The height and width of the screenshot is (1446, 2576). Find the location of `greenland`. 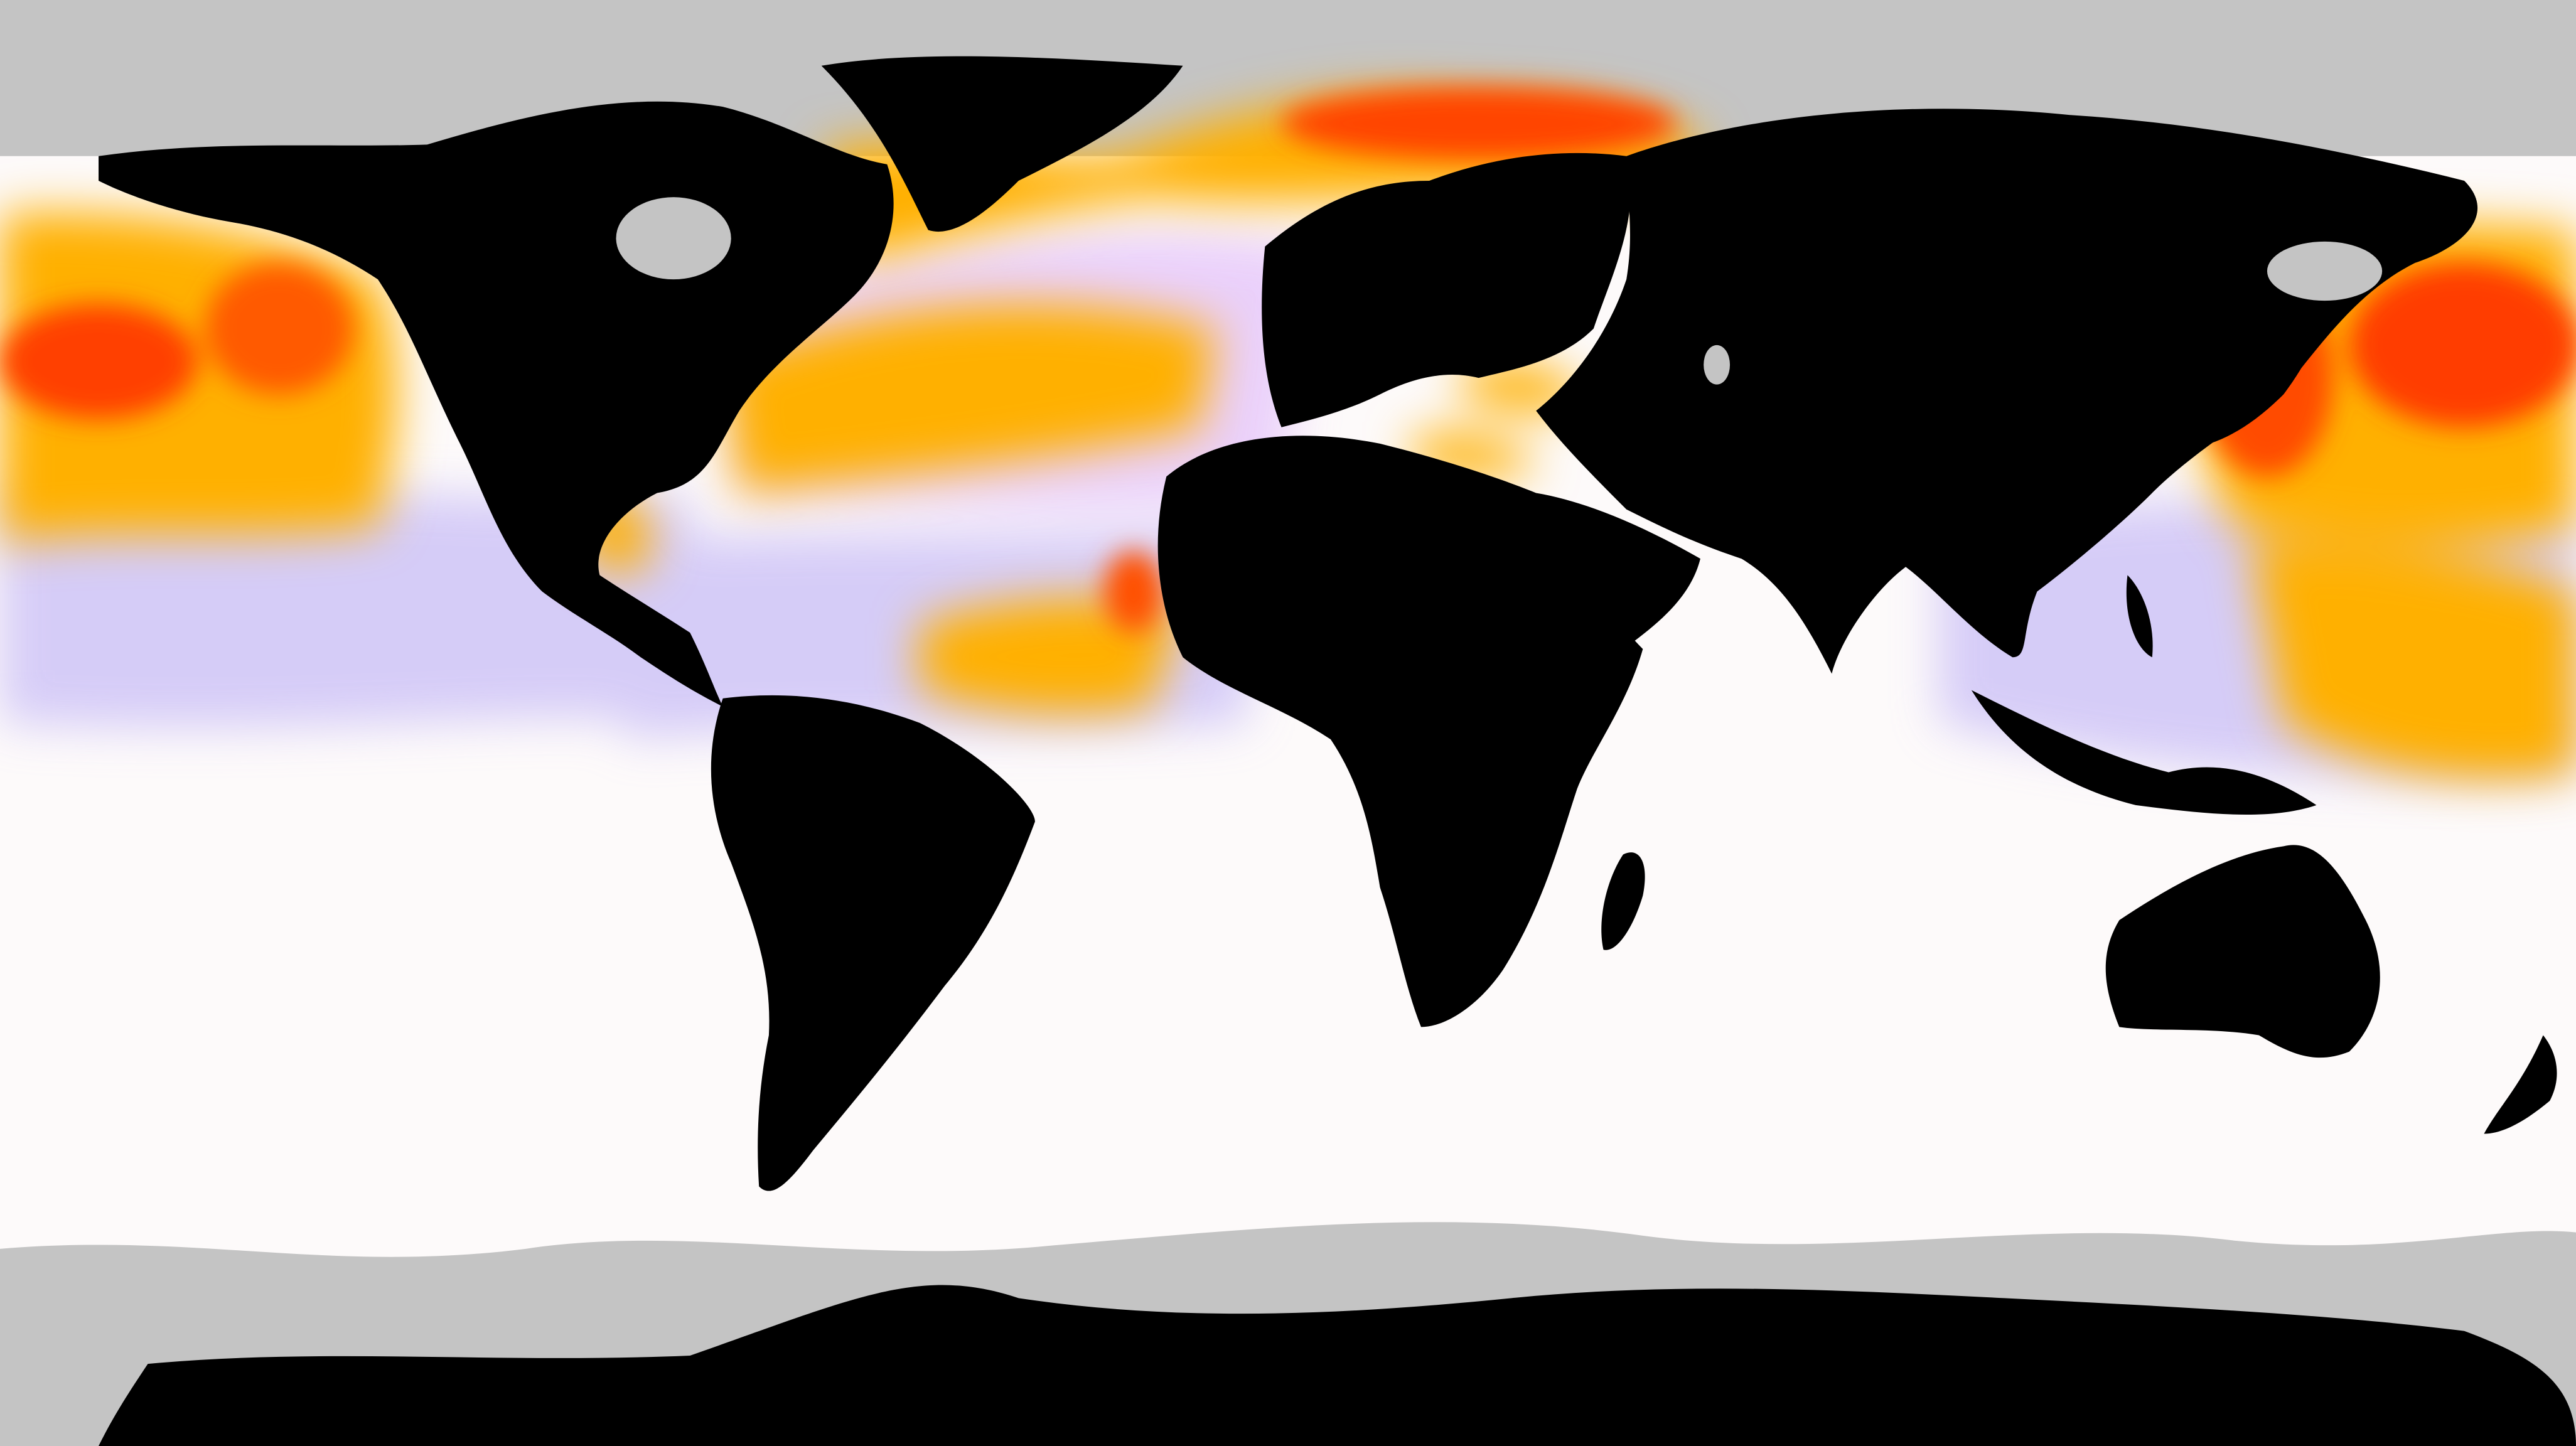

greenland is located at coordinates (1002, 144).